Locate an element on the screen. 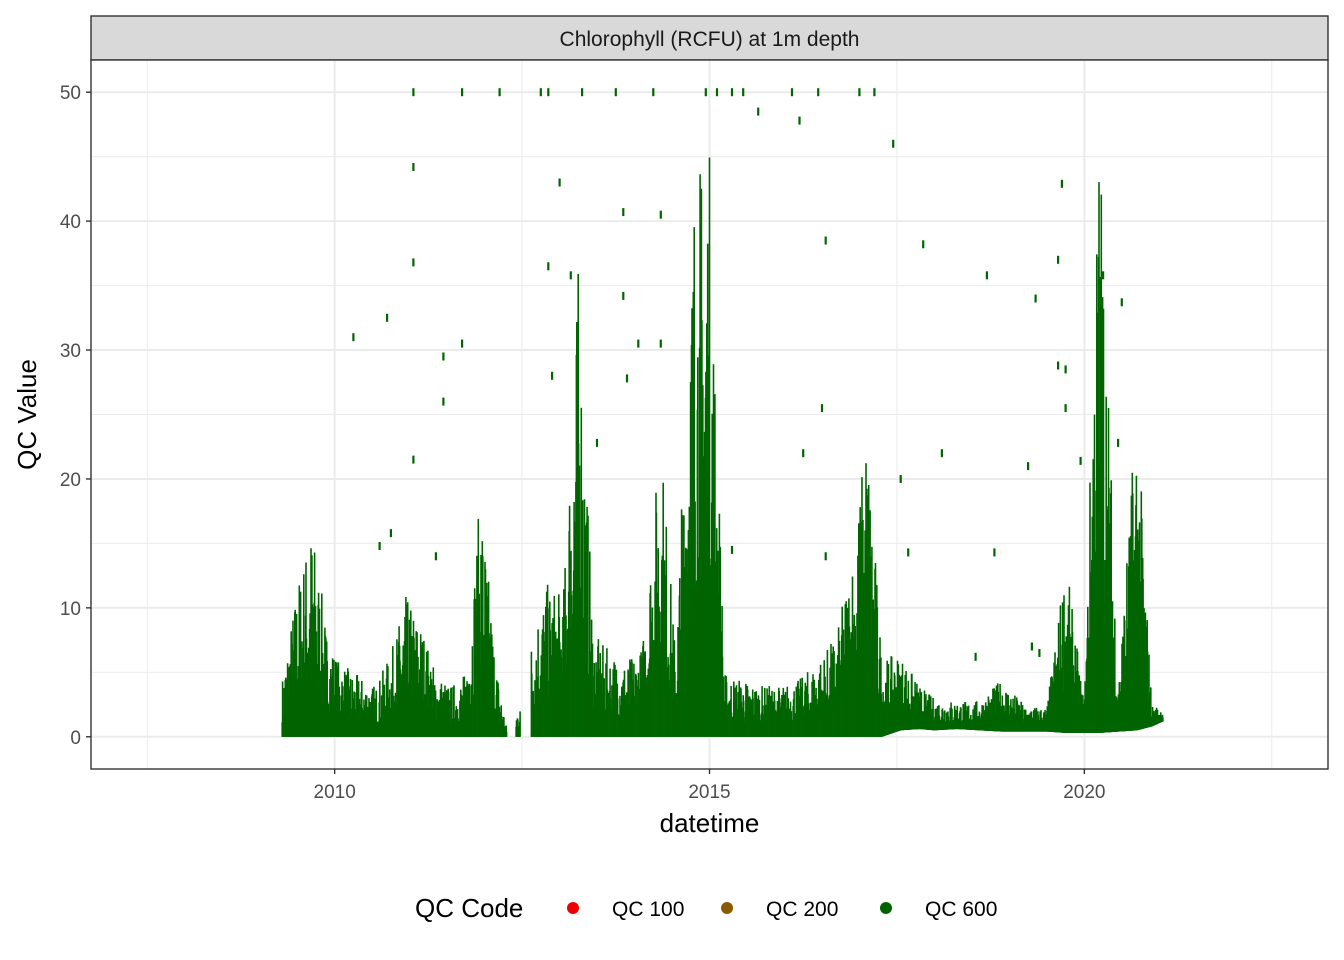 Image resolution: width=1344 pixels, height=960 pixels. legend-label: QC 100 is located at coordinates (648, 909).